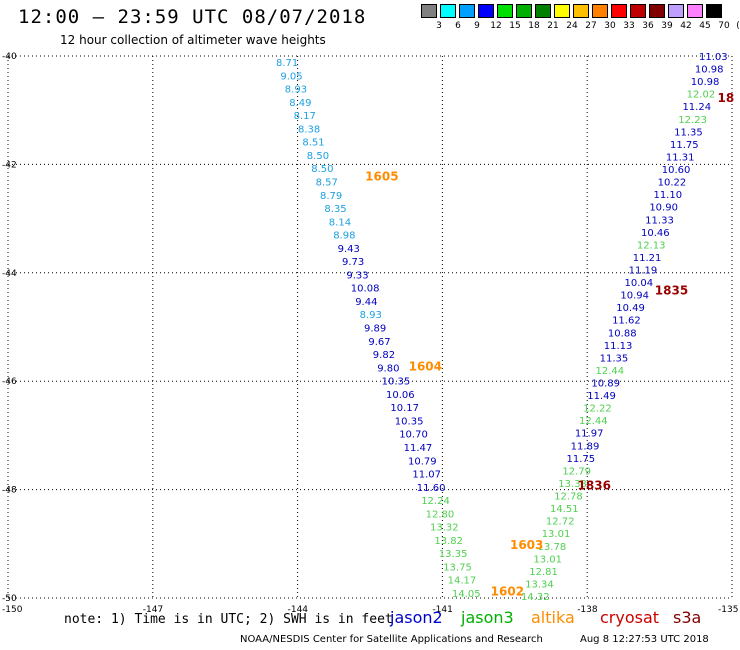 The width and height of the screenshot is (740, 650). I want to click on legend-label: 27, so click(591, 26).